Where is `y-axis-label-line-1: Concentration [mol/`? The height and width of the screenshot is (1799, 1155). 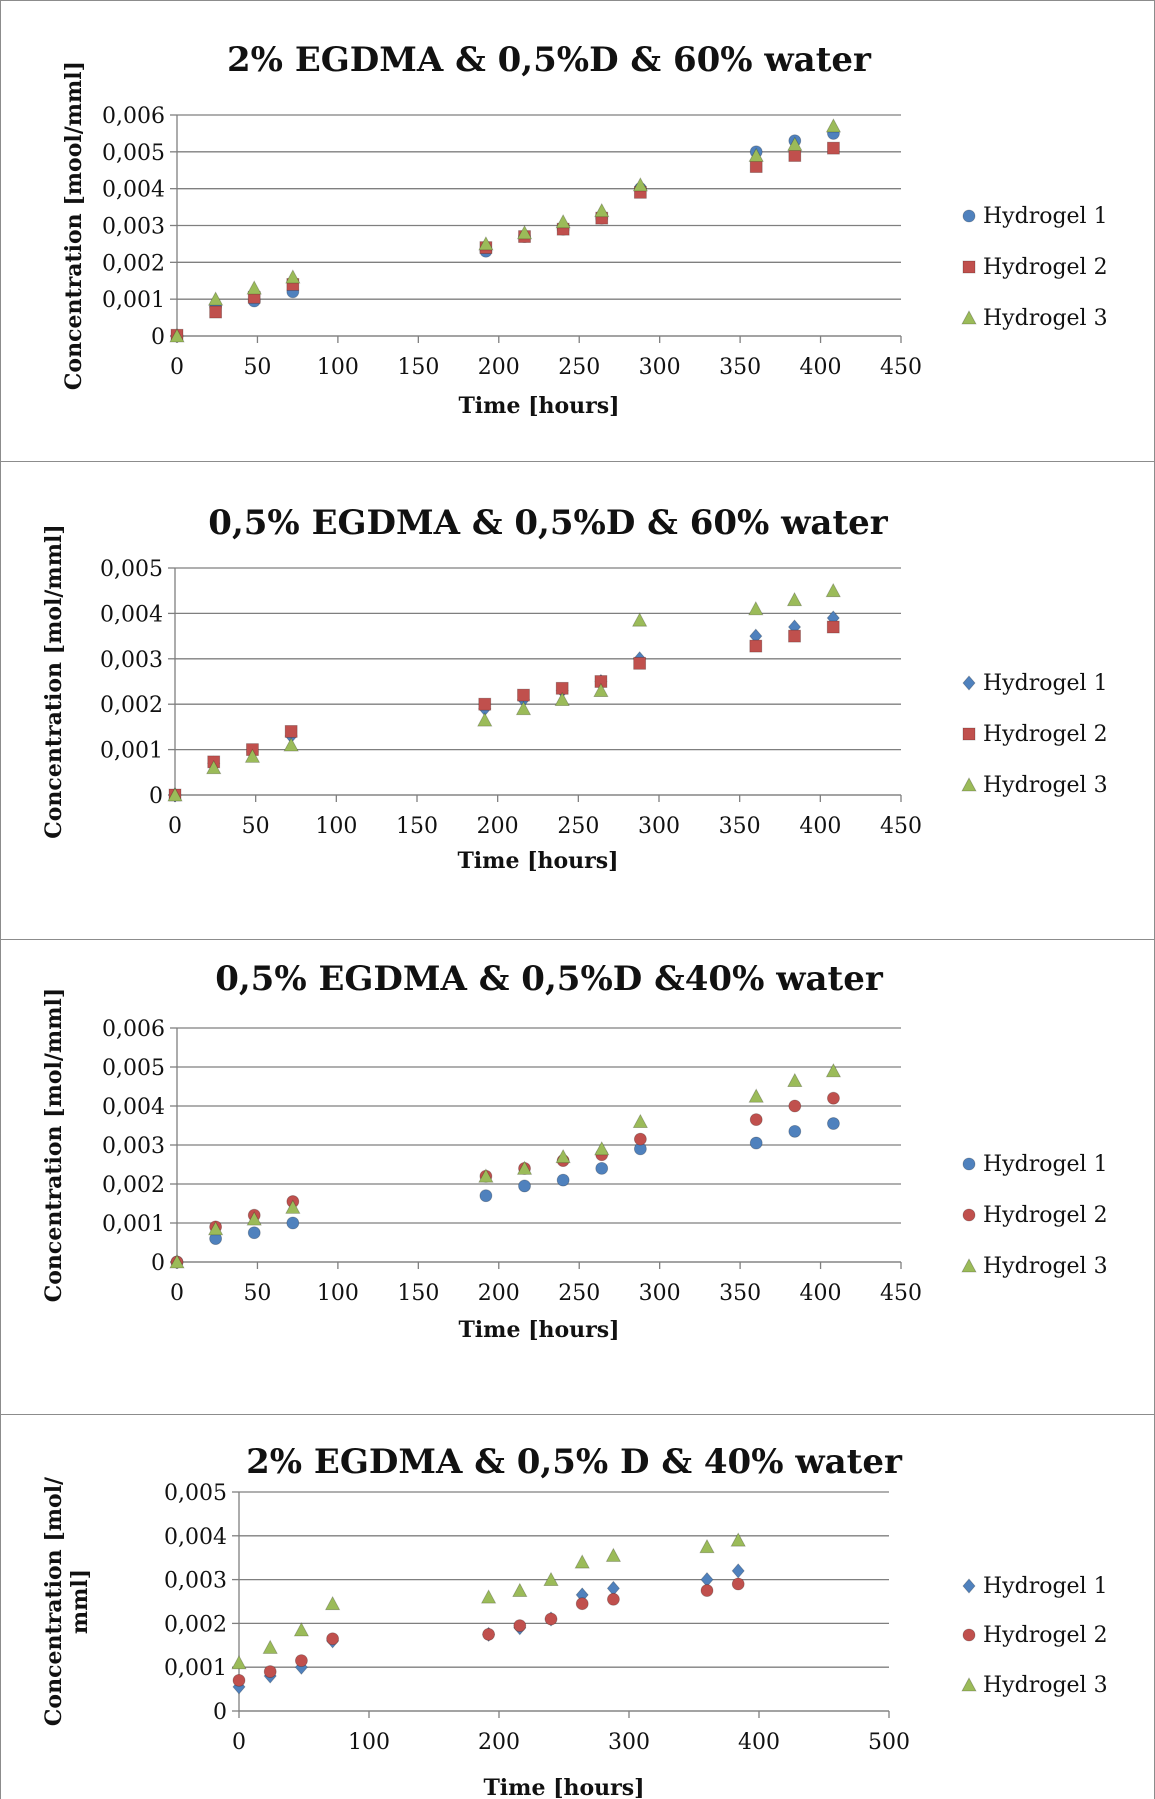
y-axis-label-line-1: Concentration [mol/ is located at coordinates (54, 1601).